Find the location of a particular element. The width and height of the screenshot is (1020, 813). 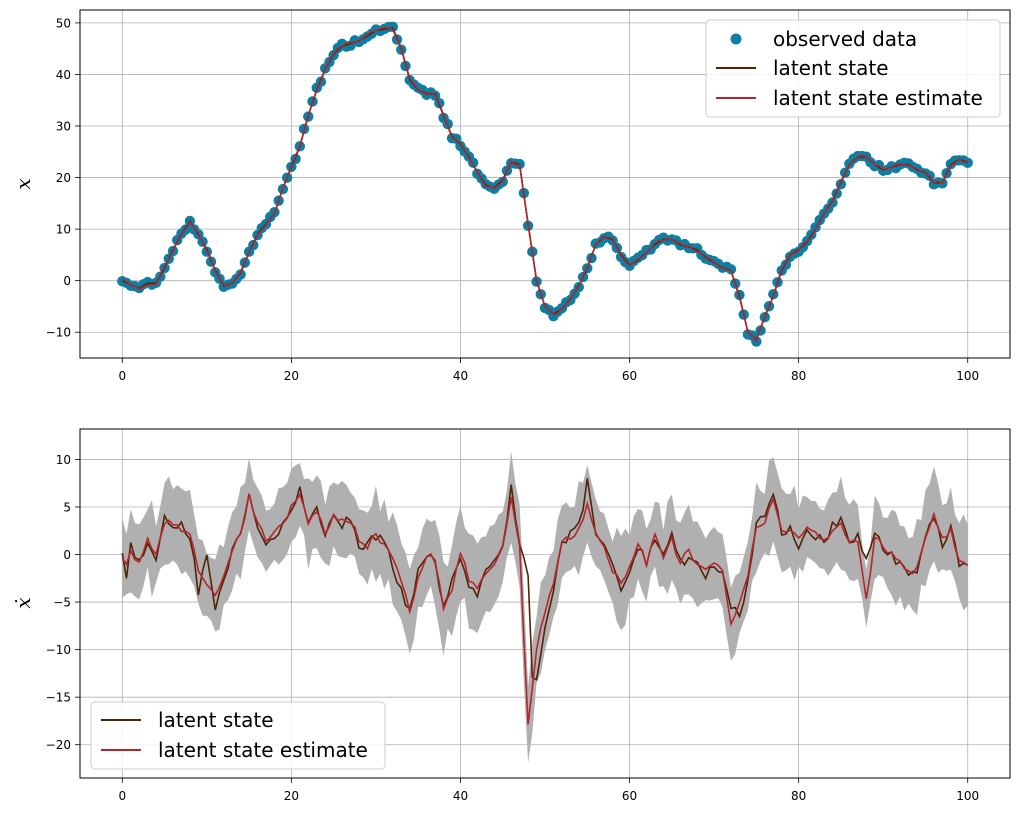

top-ylabel: x is located at coordinates (23, 183).